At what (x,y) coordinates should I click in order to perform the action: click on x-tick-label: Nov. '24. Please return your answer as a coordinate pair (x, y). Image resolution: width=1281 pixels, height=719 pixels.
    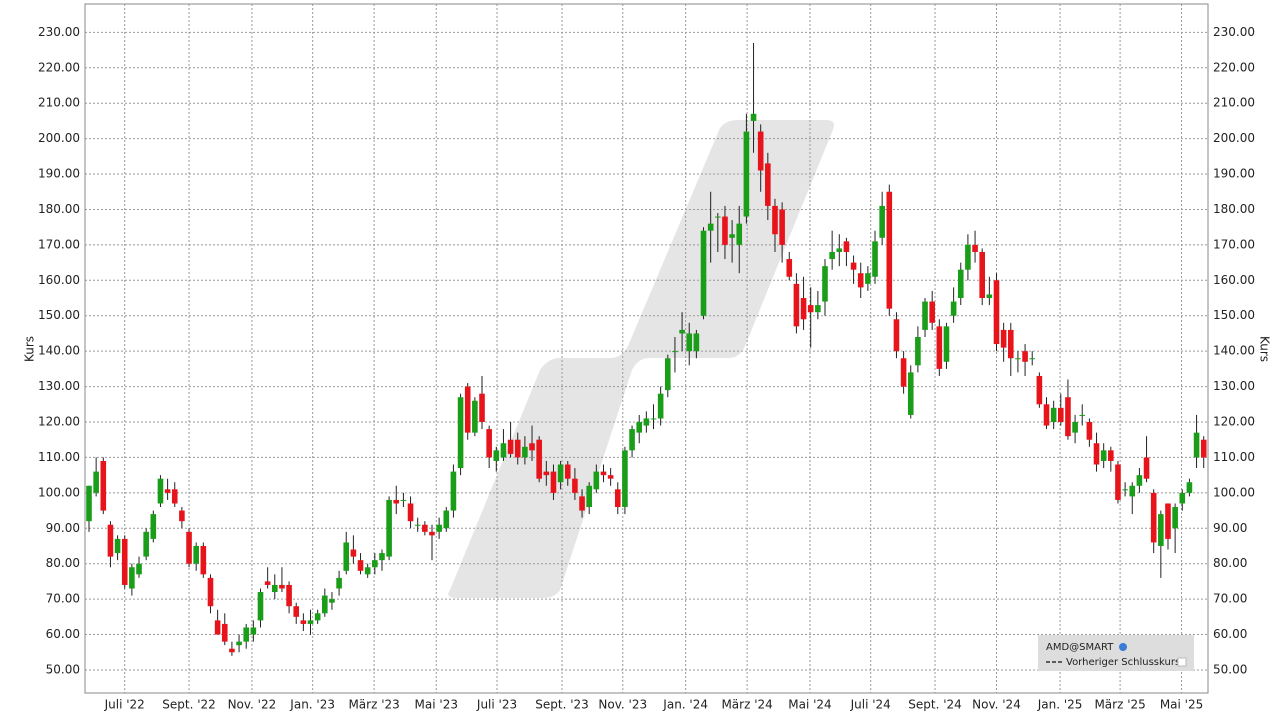
    Looking at the image, I should click on (996, 705).